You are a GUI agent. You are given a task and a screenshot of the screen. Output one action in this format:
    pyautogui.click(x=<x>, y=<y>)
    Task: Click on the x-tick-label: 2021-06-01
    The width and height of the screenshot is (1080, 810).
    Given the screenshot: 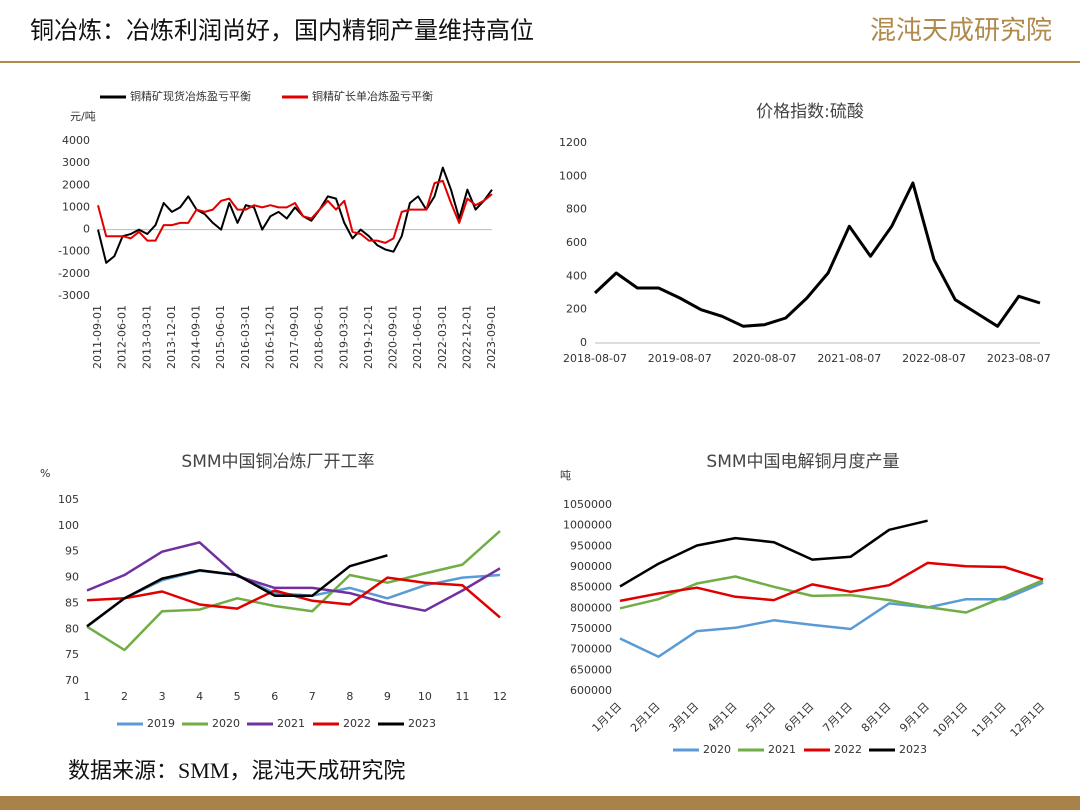 What is the action you would take?
    pyautogui.click(x=417, y=337)
    